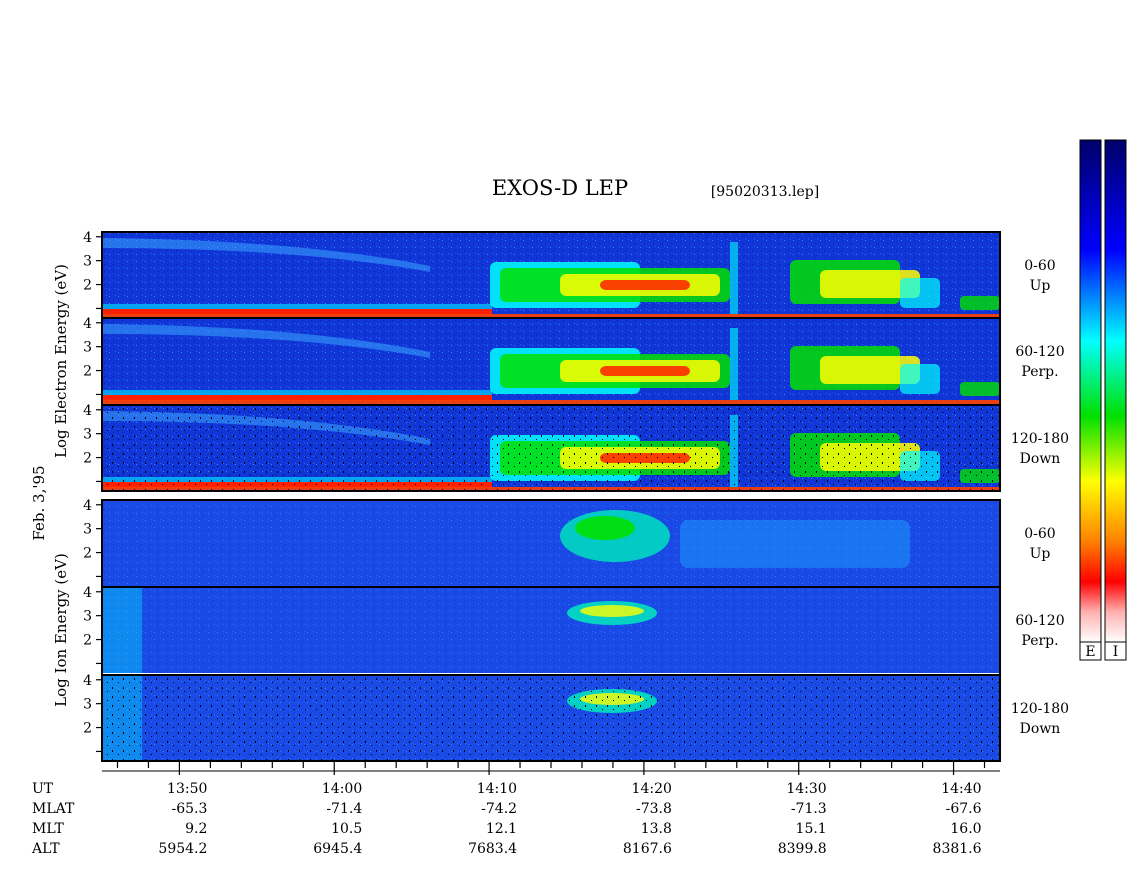  What do you see at coordinates (656, 829) in the screenshot?
I see `ephemeris-value: 13.8` at bounding box center [656, 829].